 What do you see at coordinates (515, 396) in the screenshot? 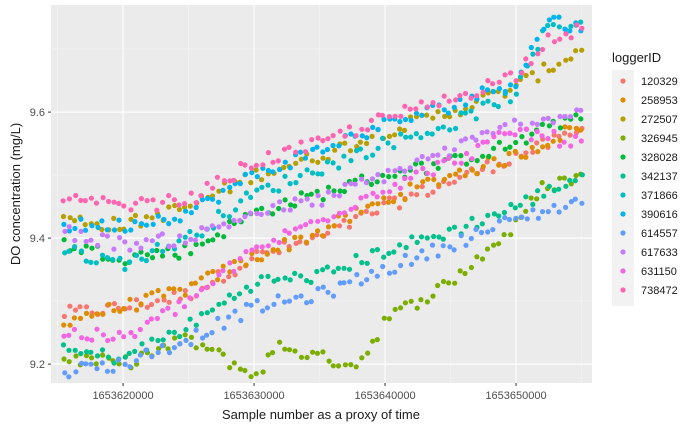
I see `x-tick-label: 1653650000` at bounding box center [515, 396].